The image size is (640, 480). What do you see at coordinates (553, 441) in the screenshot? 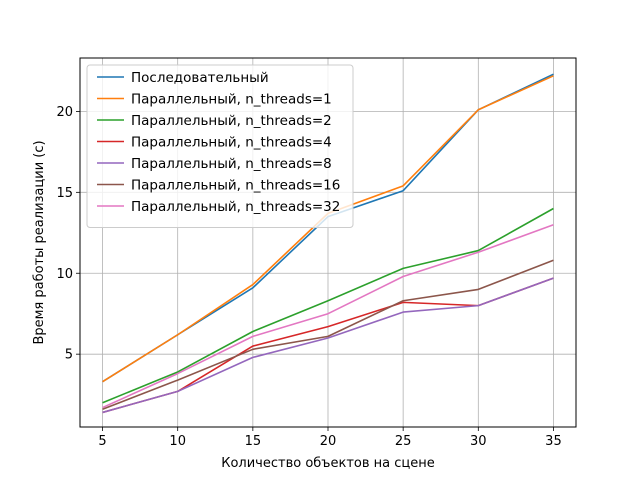
I see `x-tick-label: 35` at bounding box center [553, 441].